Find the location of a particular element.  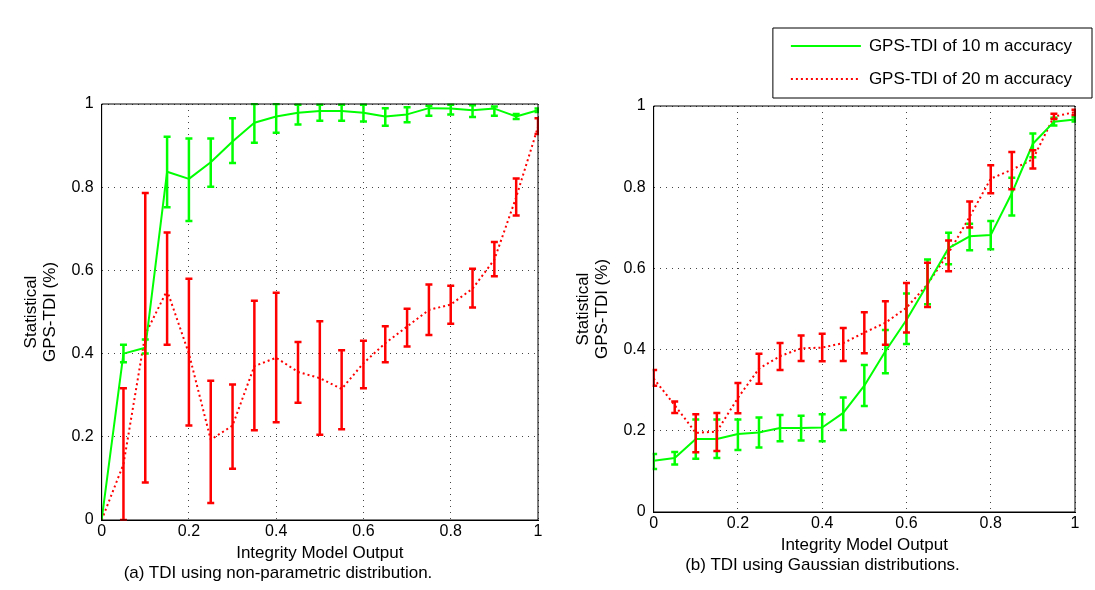

y-tick-label: 0 is located at coordinates (641, 511).